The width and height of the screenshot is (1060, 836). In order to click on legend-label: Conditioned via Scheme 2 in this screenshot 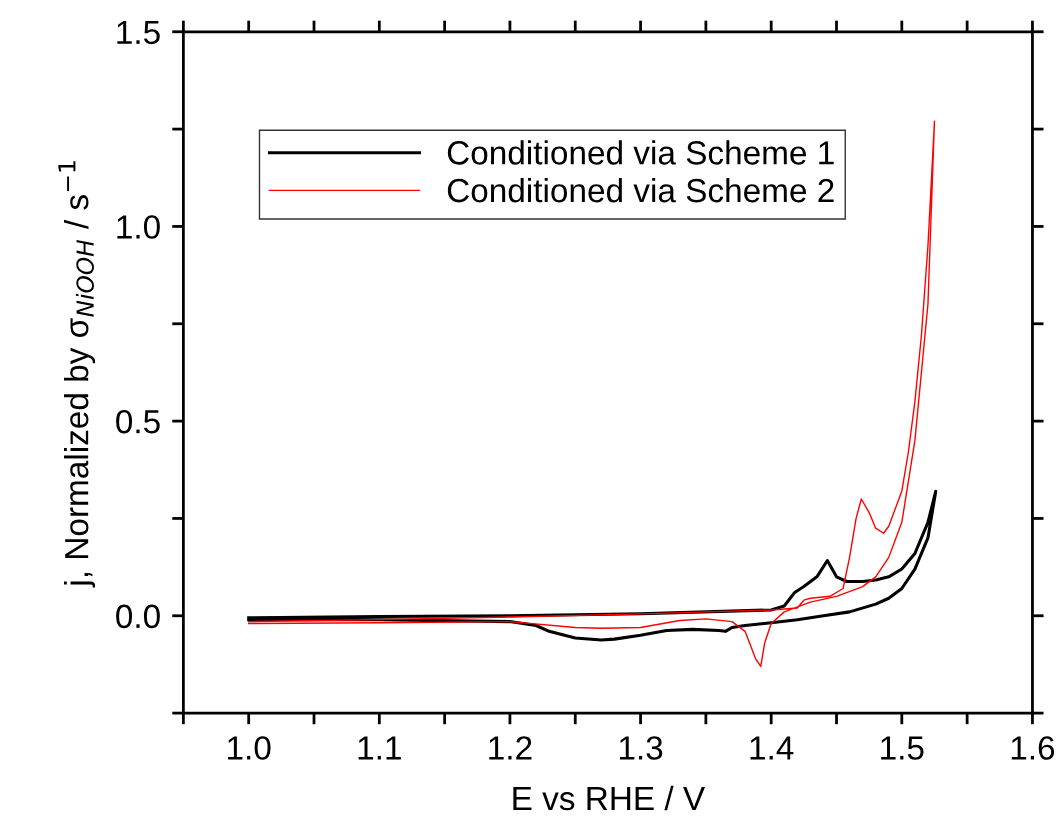, I will do `click(640, 190)`.